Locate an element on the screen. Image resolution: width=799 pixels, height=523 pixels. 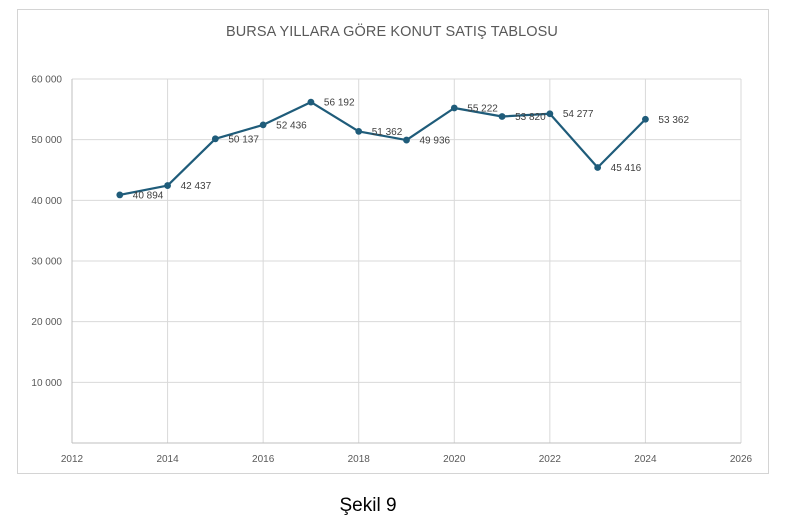
data-label: 55 222 is located at coordinates (482, 108).